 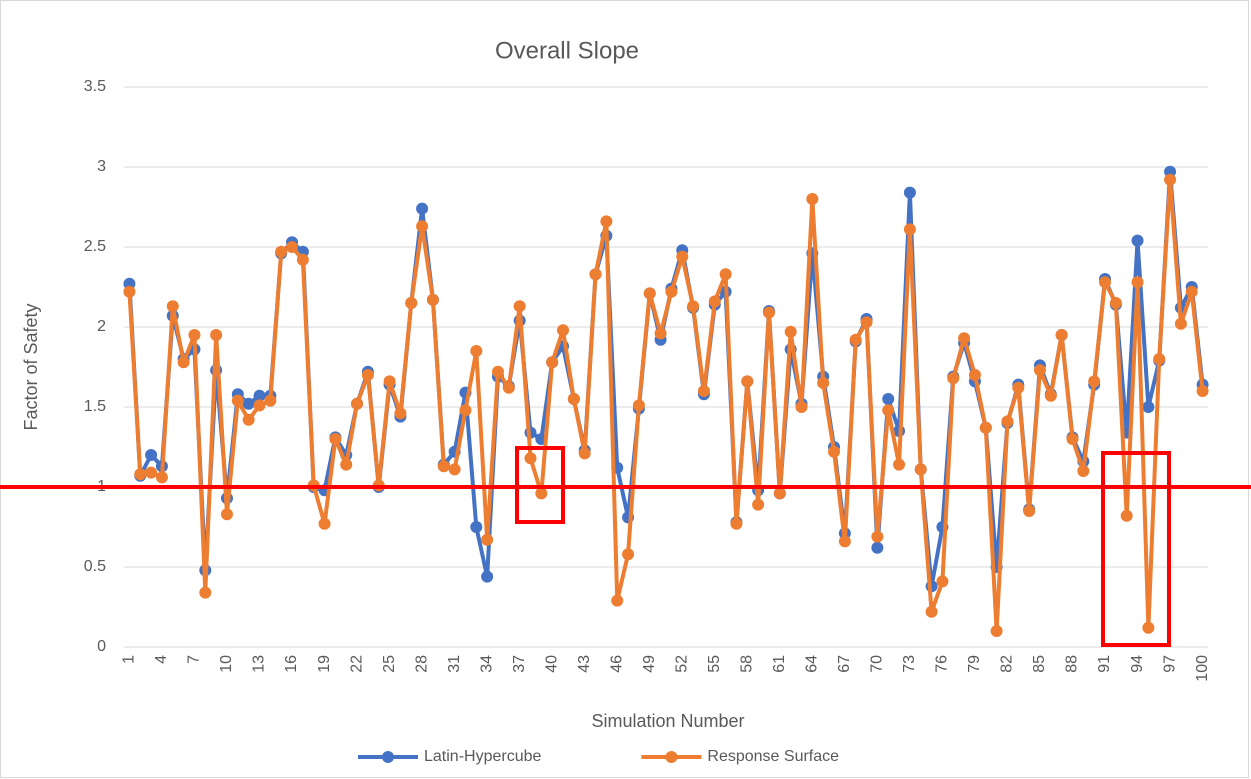 I want to click on x-tick-label: 40, so click(x=551, y=664).